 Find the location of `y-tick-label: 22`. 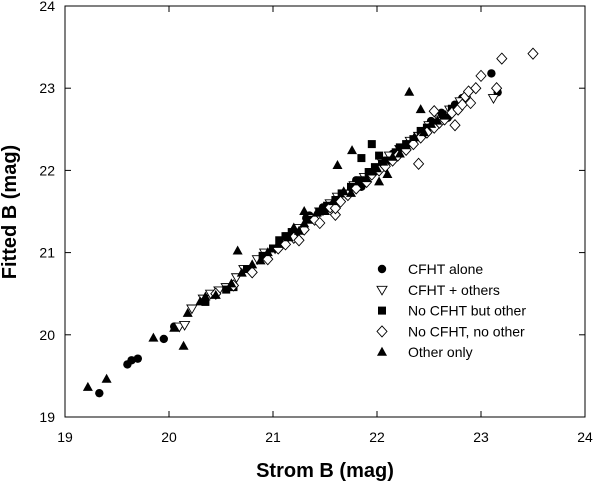

y-tick-label: 22 is located at coordinates (47, 170).